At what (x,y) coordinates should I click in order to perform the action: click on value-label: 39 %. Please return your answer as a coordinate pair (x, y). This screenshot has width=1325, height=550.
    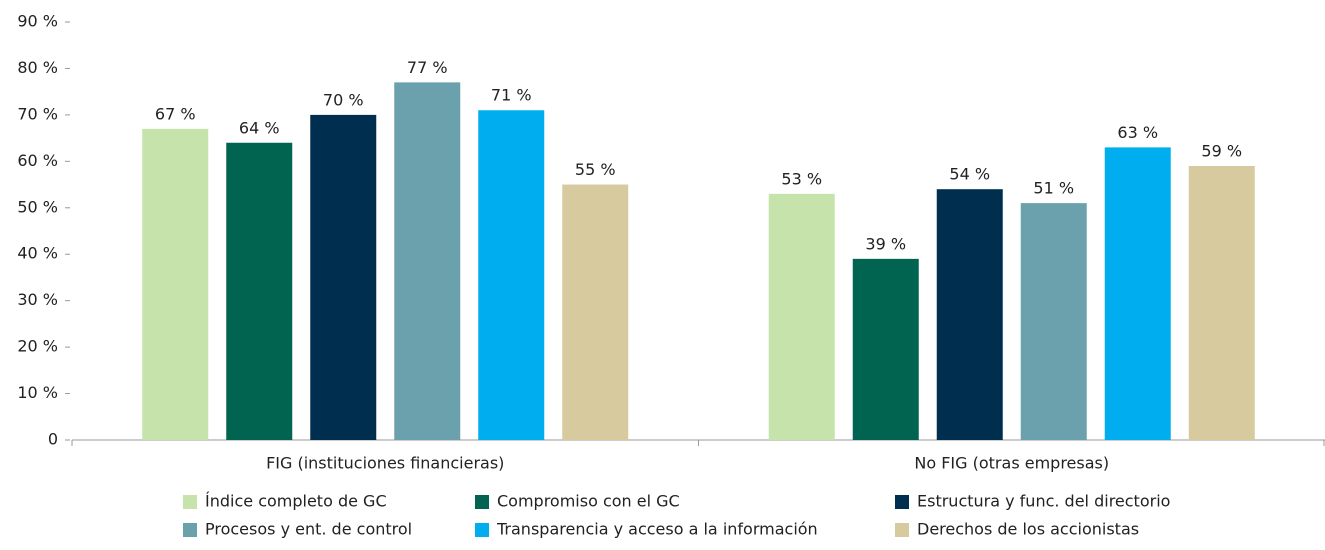
    Looking at the image, I should click on (885, 243).